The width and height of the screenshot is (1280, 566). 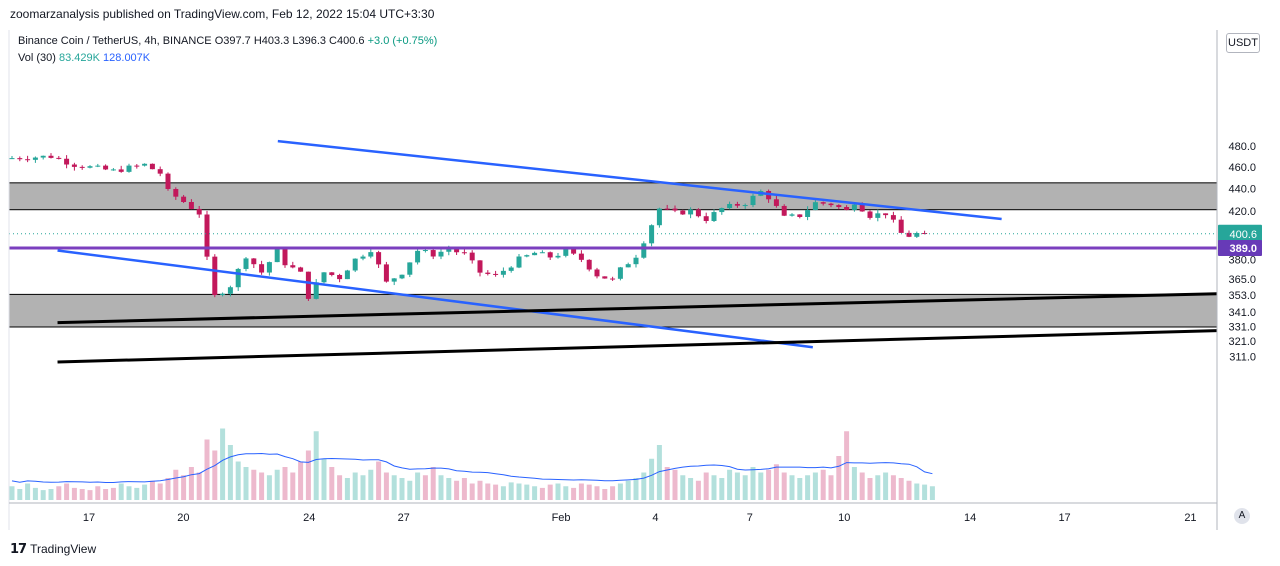 What do you see at coordinates (115, 41) in the screenshot?
I see `symbol-info: Binance Coin / TetherUS, 4h, BINANCE` at bounding box center [115, 41].